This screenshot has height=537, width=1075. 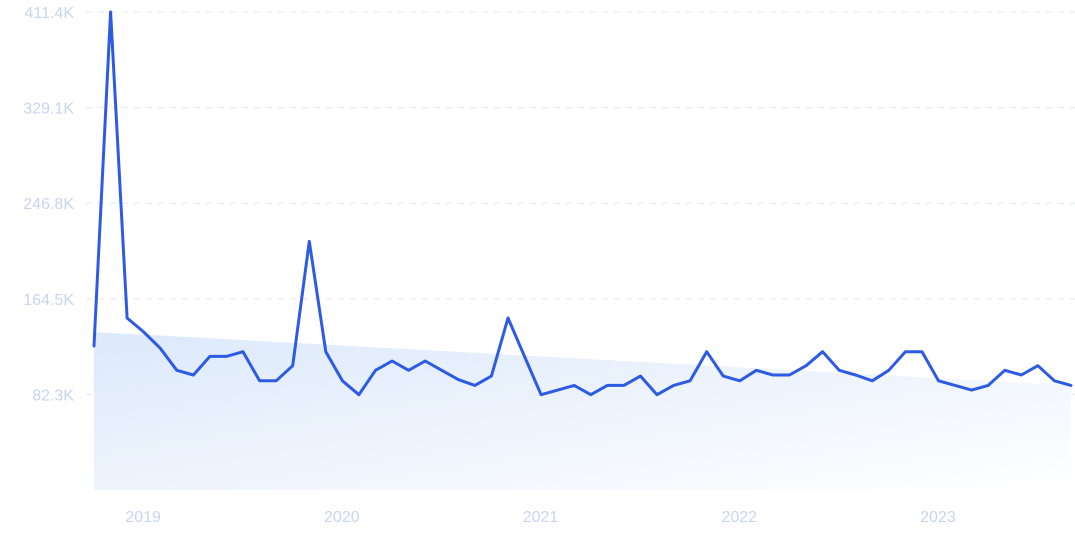 I want to click on x-tick-label: 2020, so click(x=342, y=517).